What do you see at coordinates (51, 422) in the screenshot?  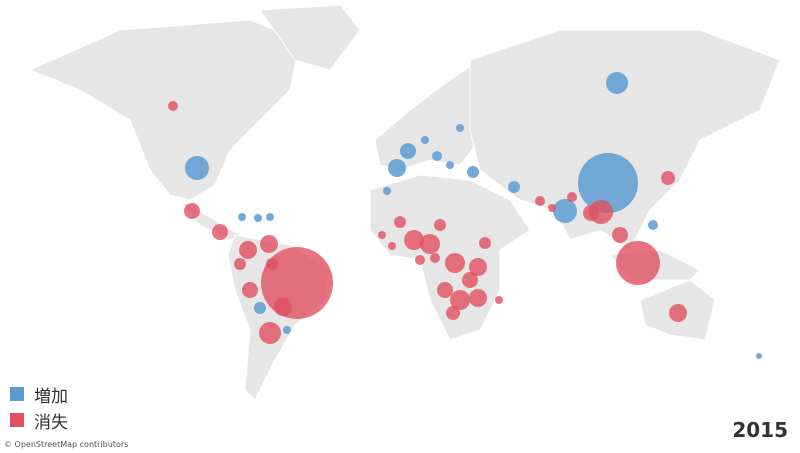 I see `legend-label: 消失` at bounding box center [51, 422].